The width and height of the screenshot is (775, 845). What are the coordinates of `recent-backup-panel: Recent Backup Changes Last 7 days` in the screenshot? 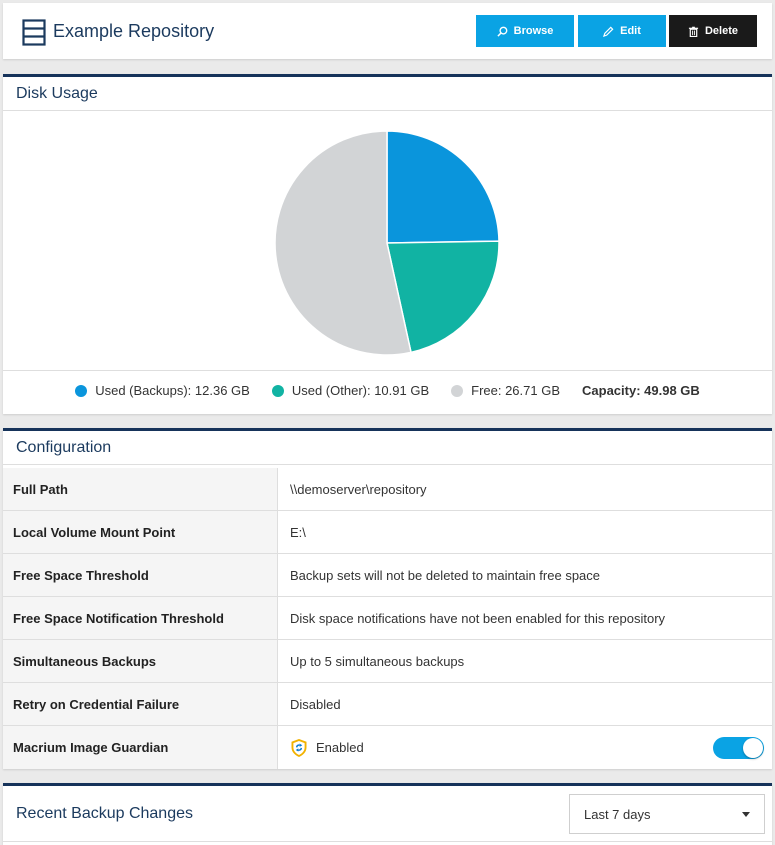 It's located at (387, 814).